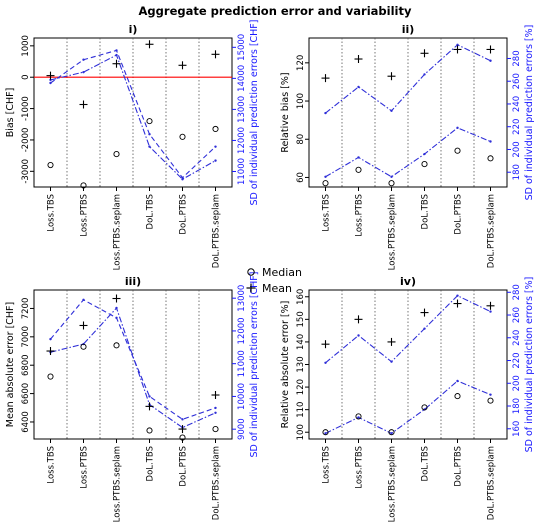  Describe the element at coordinates (26, 108) in the screenshot. I see `y-tick-label: -1000` at that location.